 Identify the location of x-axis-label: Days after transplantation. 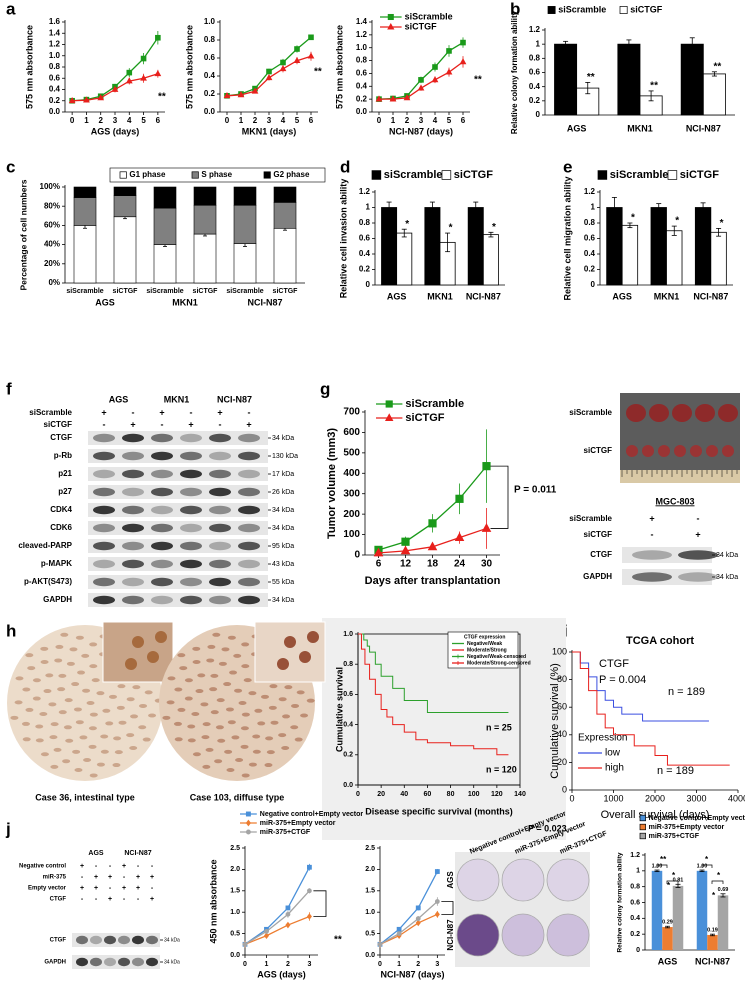
(433, 581).